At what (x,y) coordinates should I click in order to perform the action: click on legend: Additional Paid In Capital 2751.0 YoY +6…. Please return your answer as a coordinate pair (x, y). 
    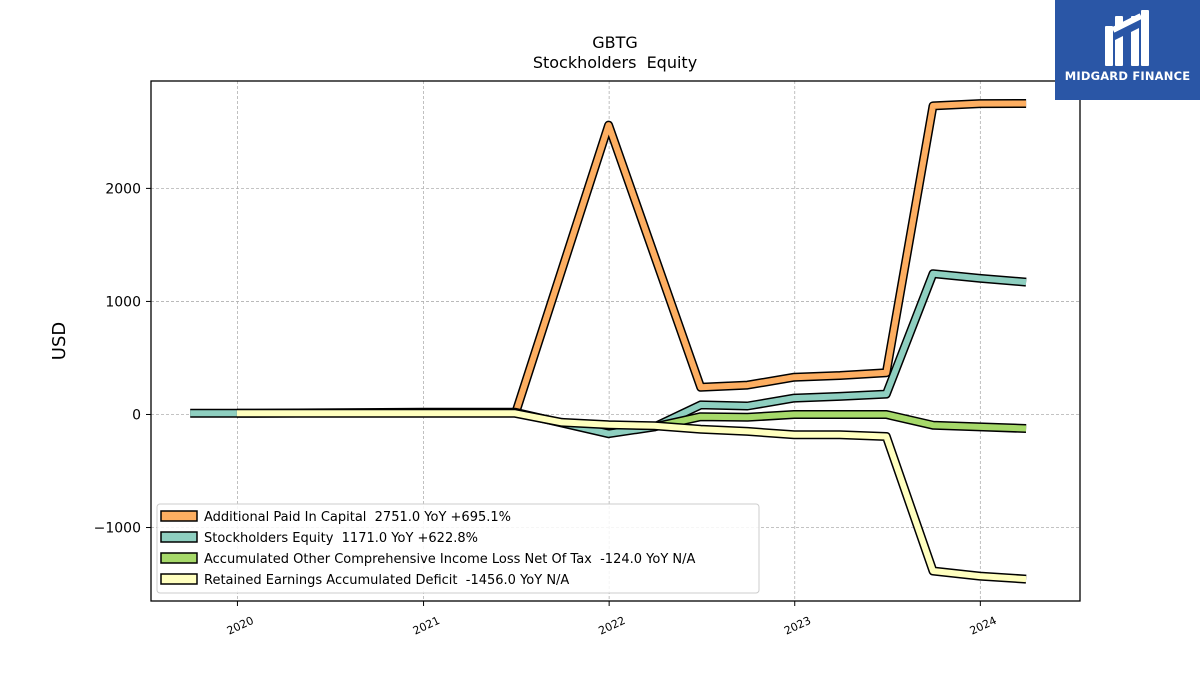
    Looking at the image, I should click on (458, 548).